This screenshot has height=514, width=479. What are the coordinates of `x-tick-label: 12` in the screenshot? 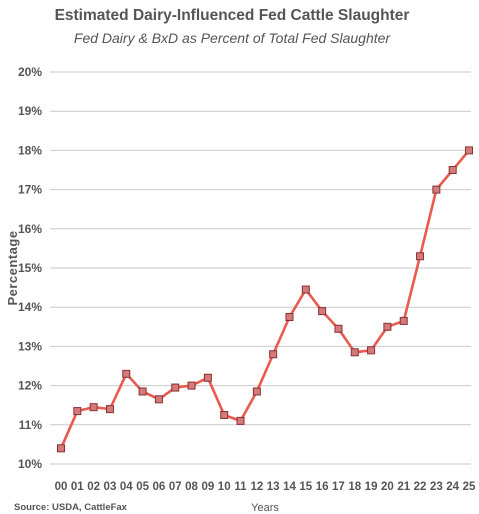 It's located at (256, 487).